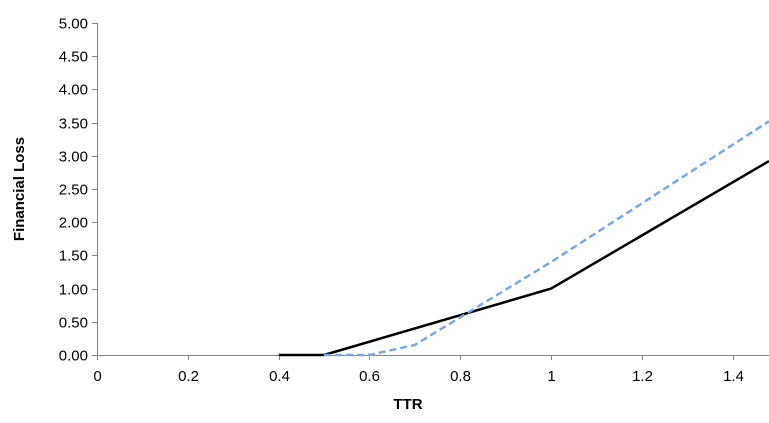  I want to click on x-tick-label: 0.8, so click(460, 376).